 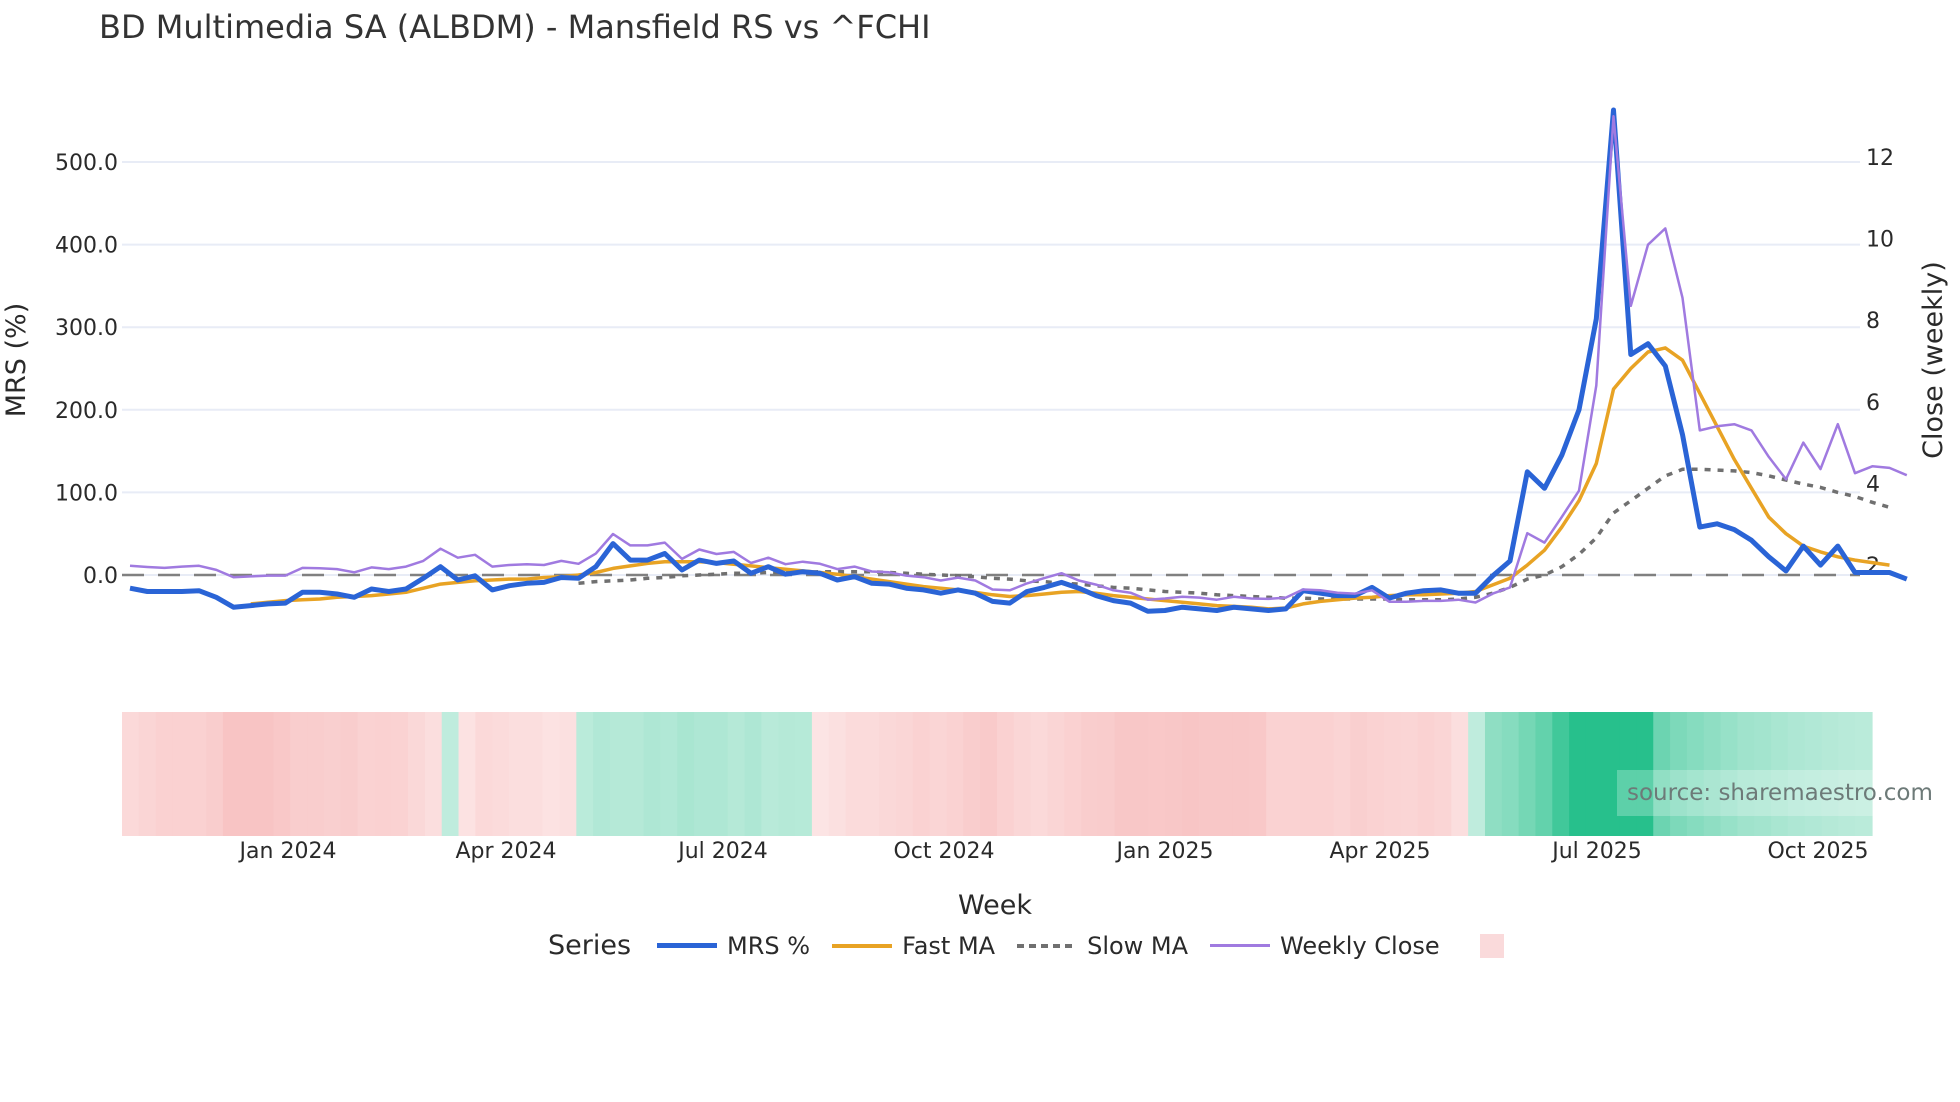 I want to click on x-tick-label: Jan 2024, so click(x=287, y=851).